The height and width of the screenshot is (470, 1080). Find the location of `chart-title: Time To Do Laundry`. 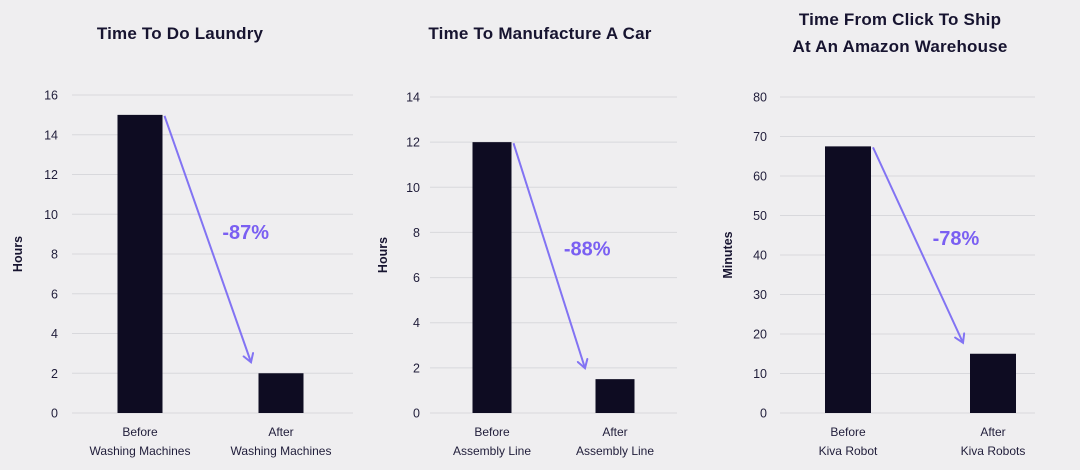

chart-title: Time To Do Laundry is located at coordinates (180, 33).